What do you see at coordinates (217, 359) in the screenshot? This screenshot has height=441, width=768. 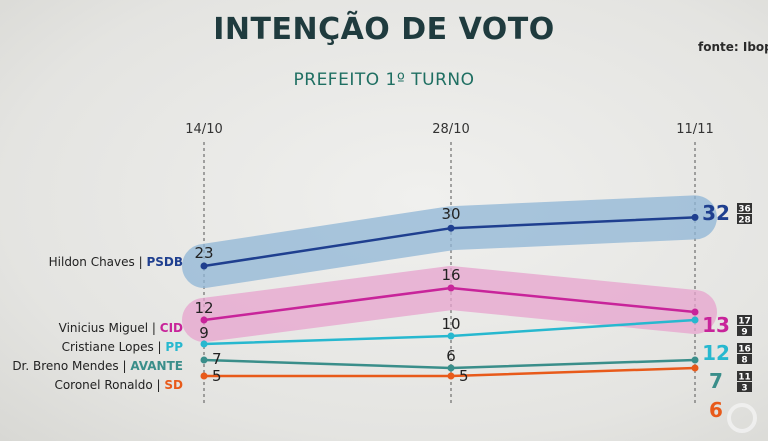 I see `data-label: 7` at bounding box center [217, 359].